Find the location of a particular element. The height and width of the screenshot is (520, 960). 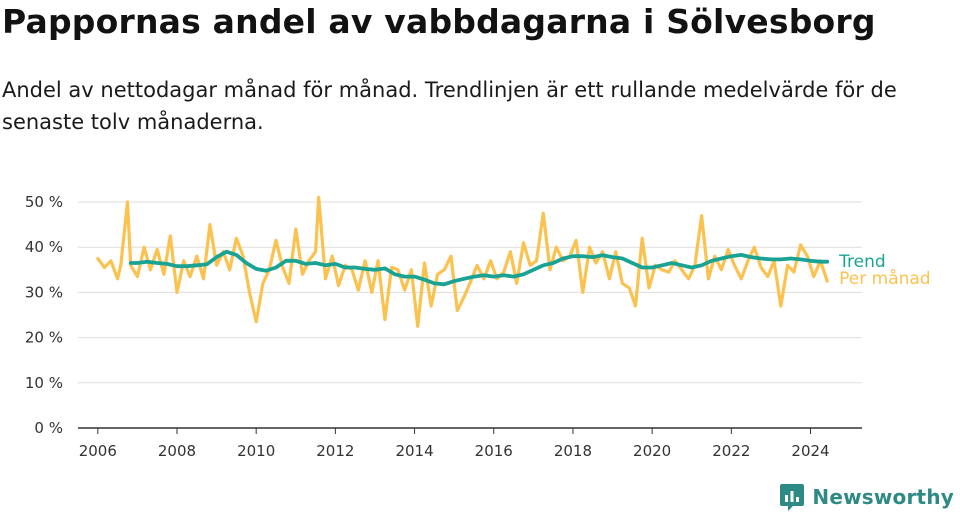

y-tick-label: 30 % is located at coordinates (44, 292).